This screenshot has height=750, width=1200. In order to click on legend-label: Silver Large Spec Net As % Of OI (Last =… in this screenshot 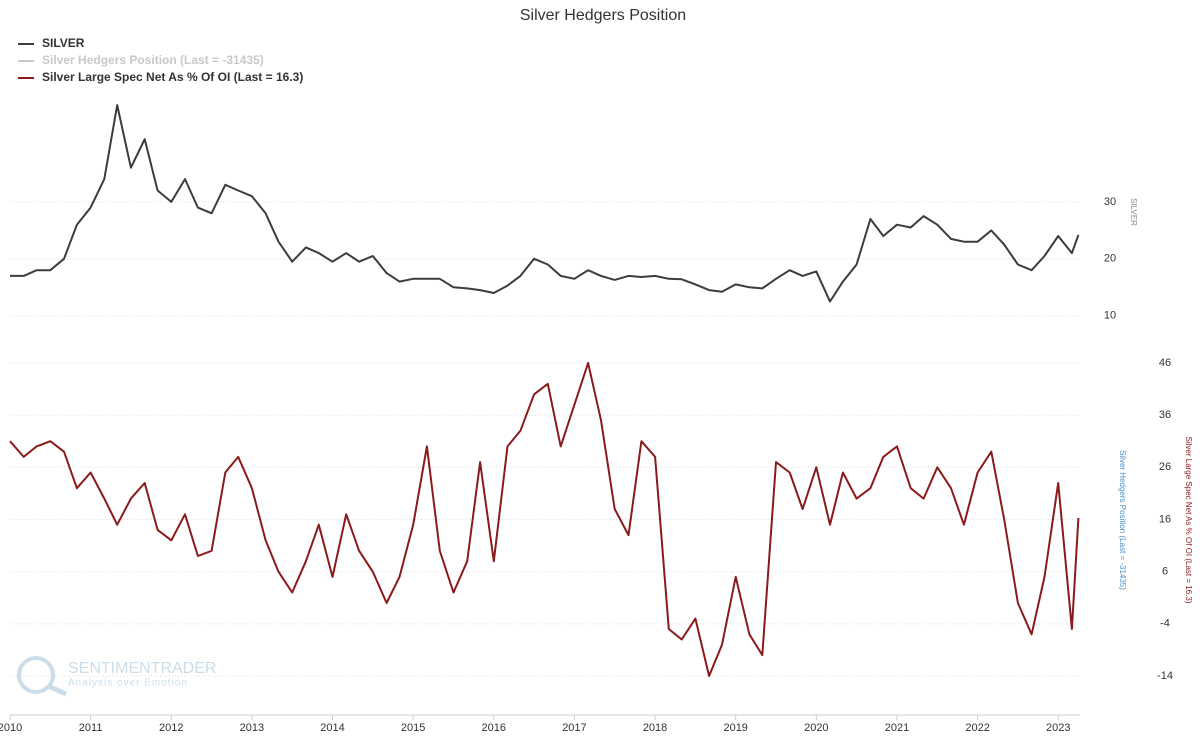, I will do `click(172, 77)`.